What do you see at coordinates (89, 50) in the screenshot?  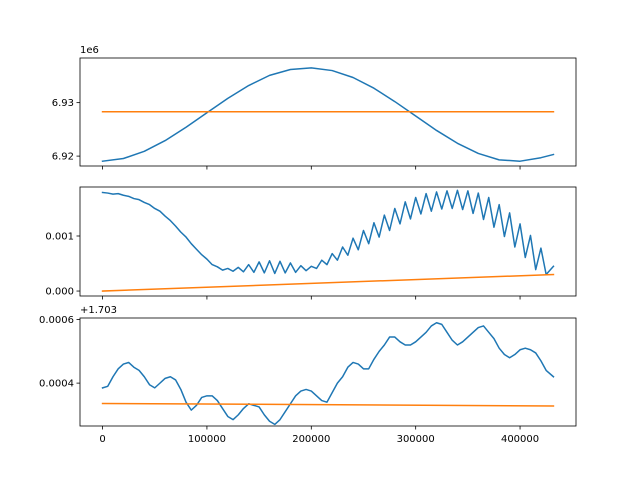 I see `axis-offset-label: 1e6` at bounding box center [89, 50].